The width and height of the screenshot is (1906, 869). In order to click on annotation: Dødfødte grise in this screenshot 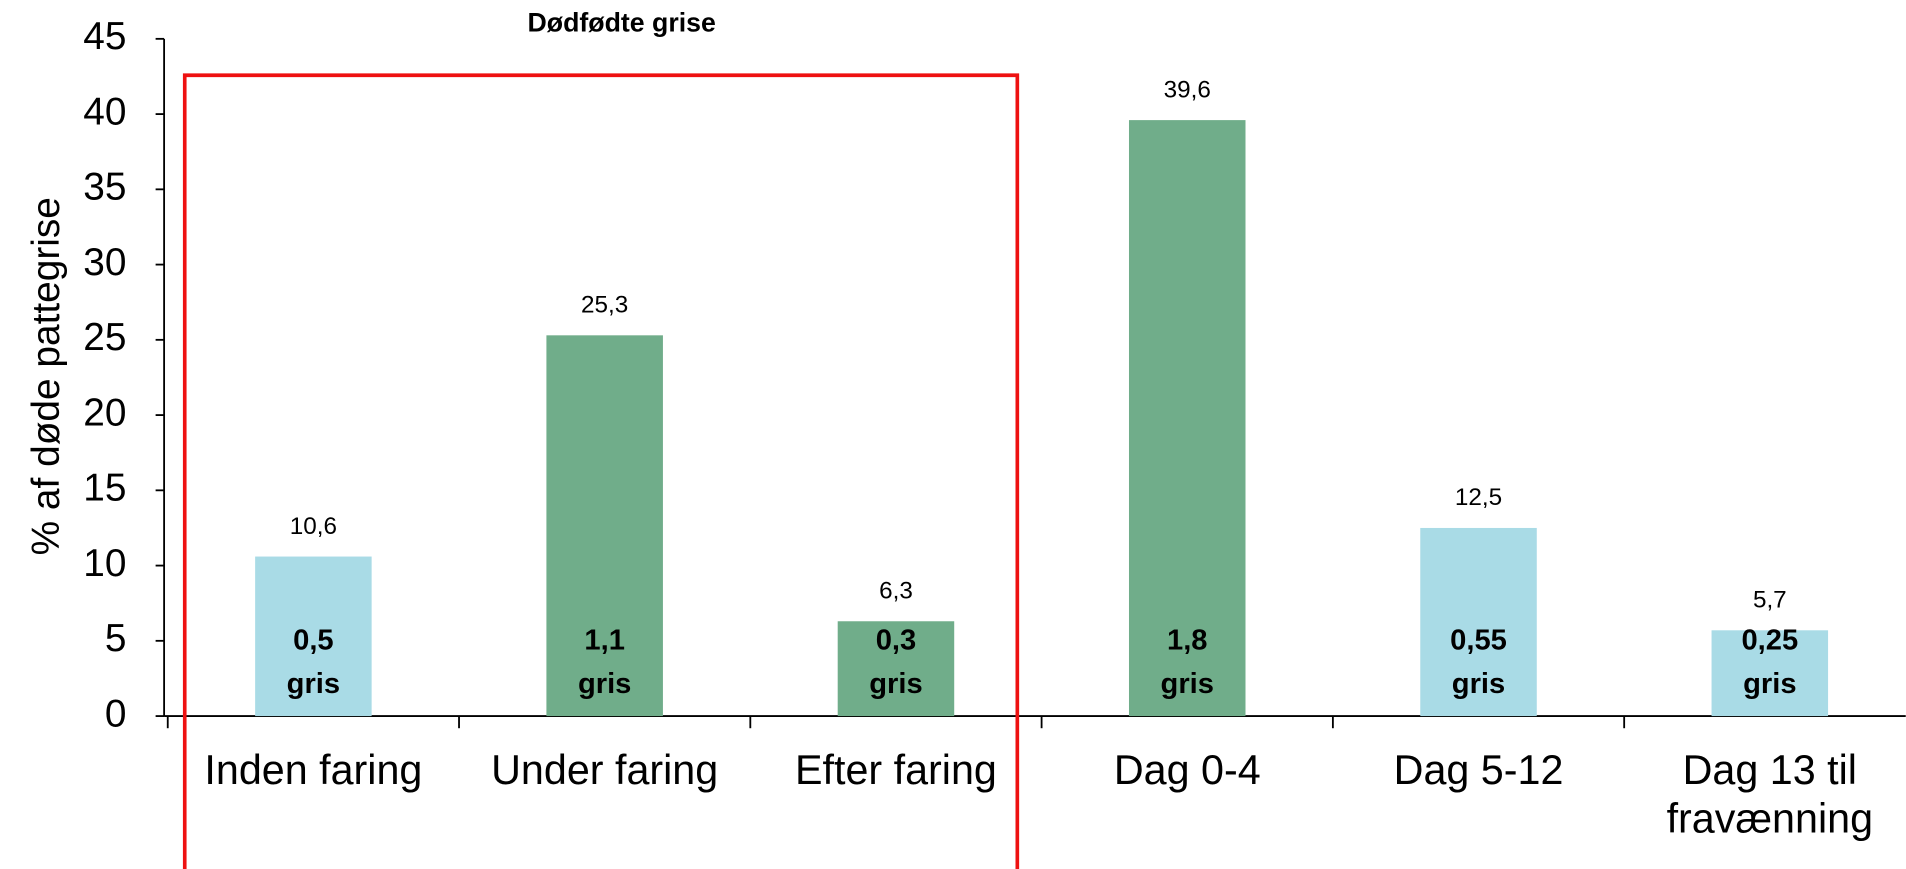, I will do `click(622, 22)`.